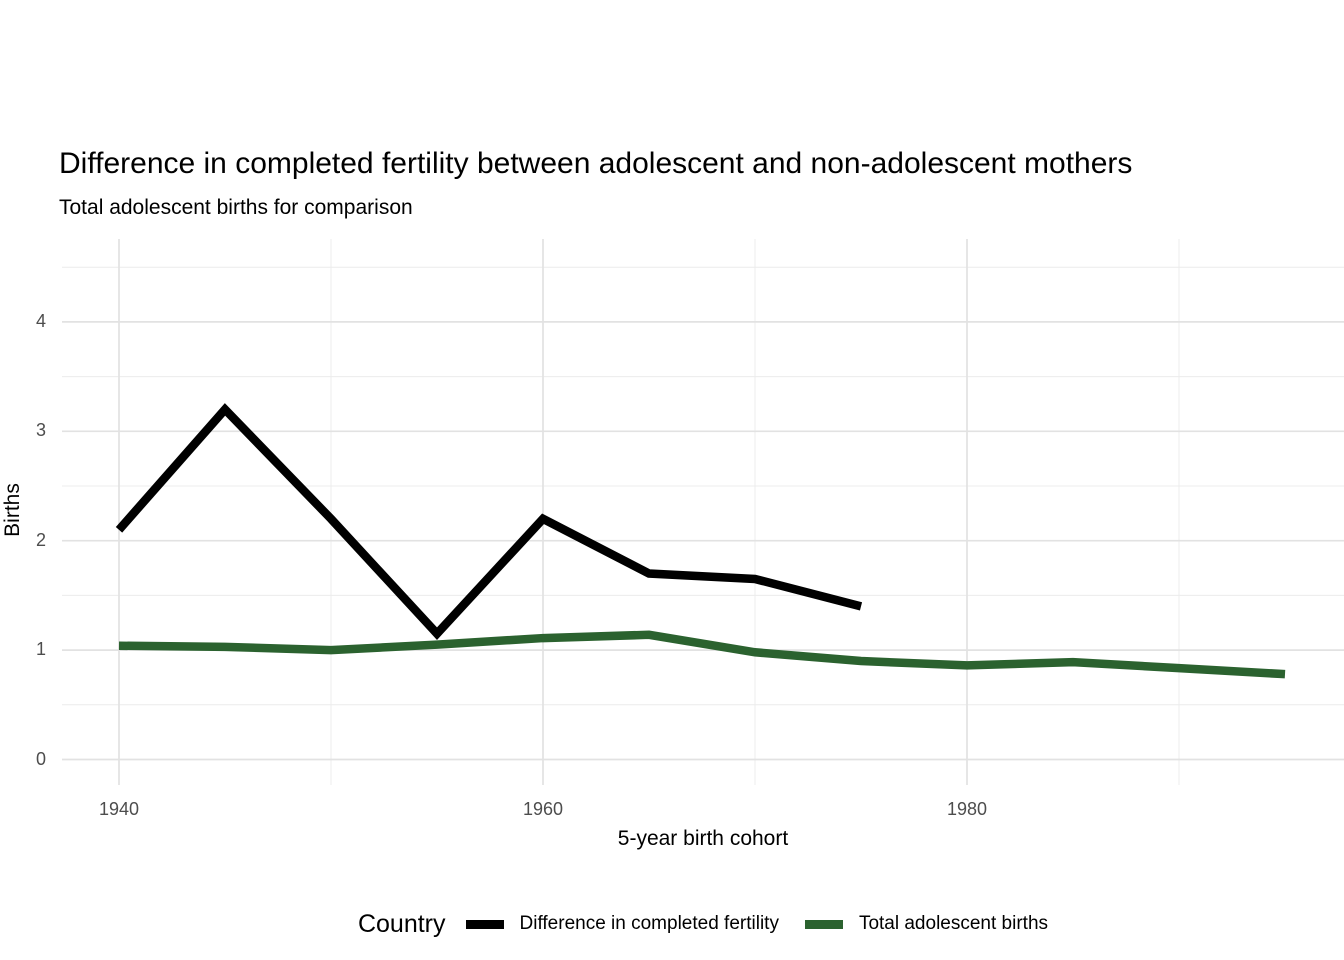  What do you see at coordinates (484, 924) in the screenshot?
I see `legend-key-difference-swatch` at bounding box center [484, 924].